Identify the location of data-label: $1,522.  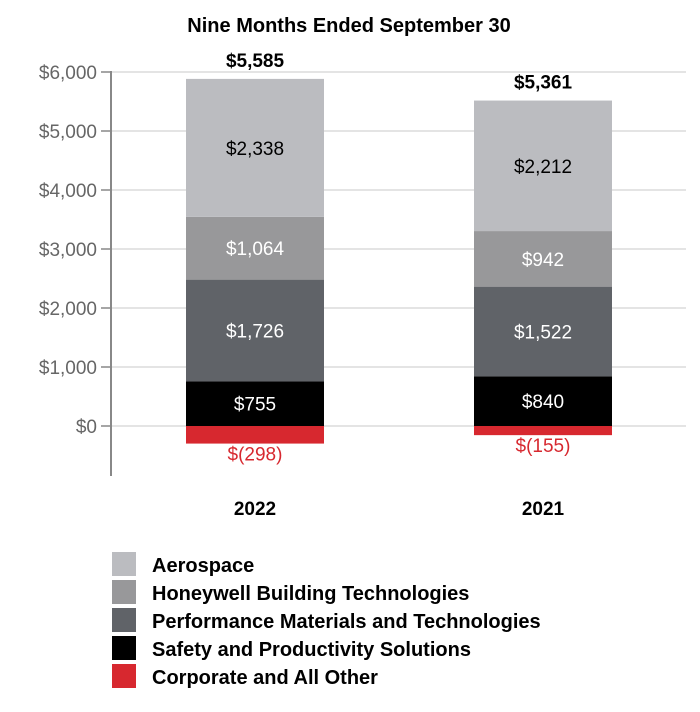
(543, 333).